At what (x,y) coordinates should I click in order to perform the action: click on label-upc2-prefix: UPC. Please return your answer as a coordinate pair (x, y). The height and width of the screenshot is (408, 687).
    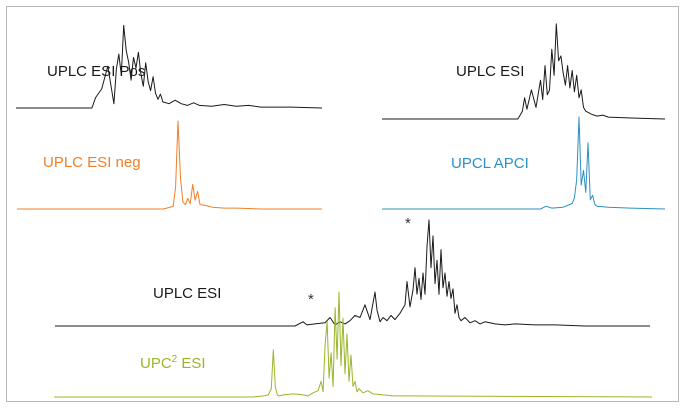
    Looking at the image, I should click on (156, 363).